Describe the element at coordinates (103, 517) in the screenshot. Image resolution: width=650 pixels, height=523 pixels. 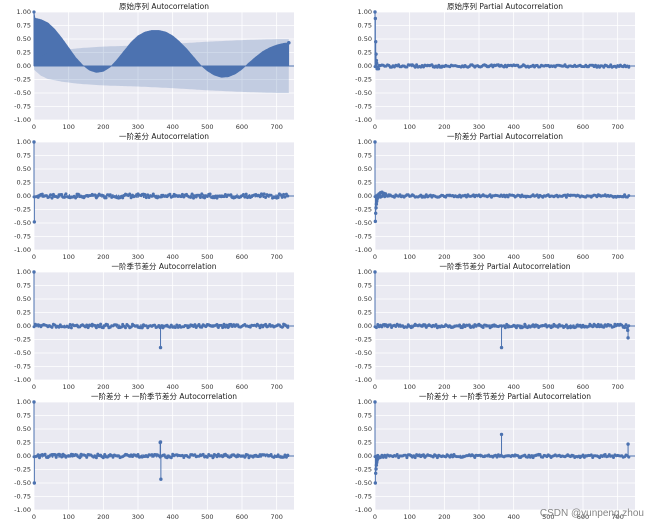
I see `x-tick-label: 200` at that location.